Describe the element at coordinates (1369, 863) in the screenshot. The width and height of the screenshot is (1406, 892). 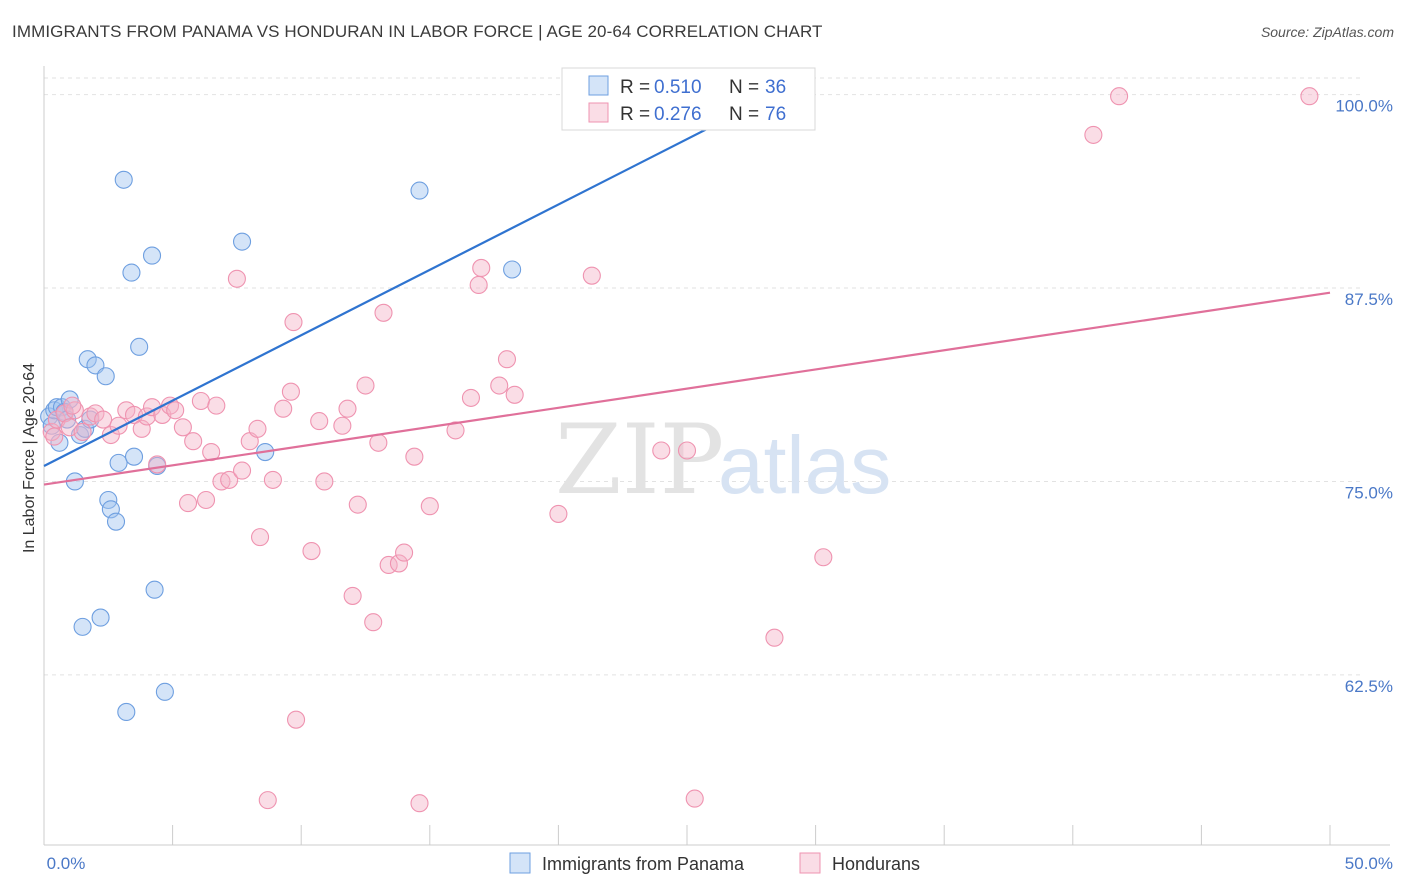
I see `x-tick-label: 50.0%` at that location.